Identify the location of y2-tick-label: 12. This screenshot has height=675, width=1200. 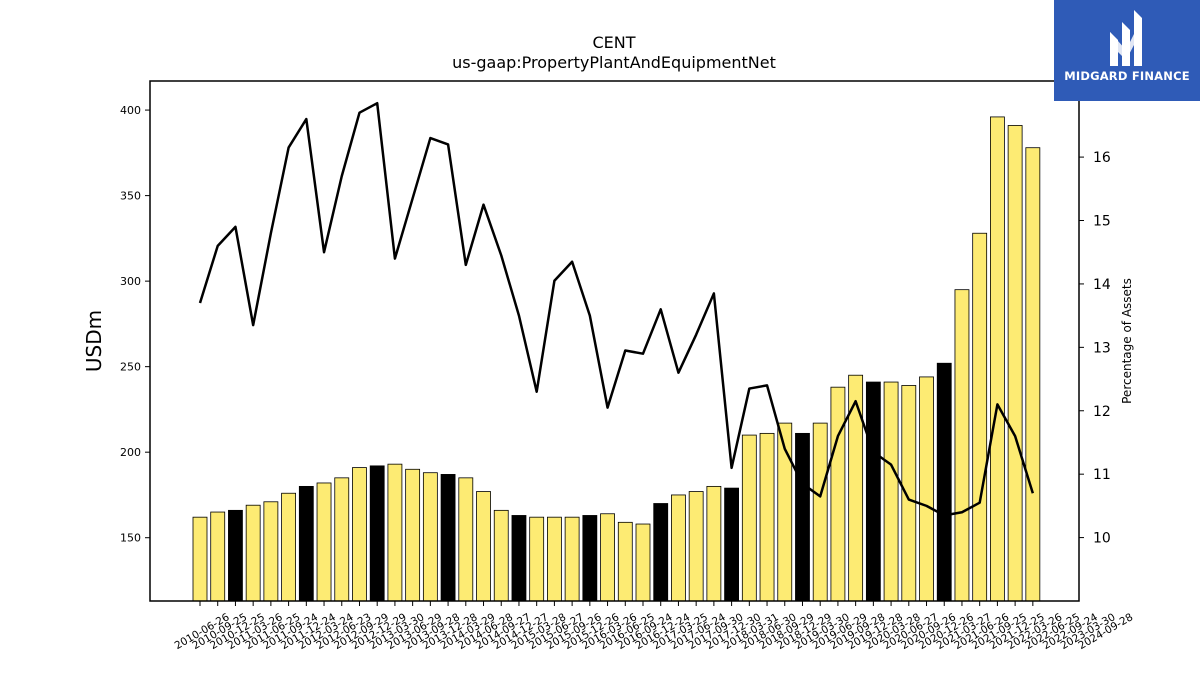
(1102, 412).